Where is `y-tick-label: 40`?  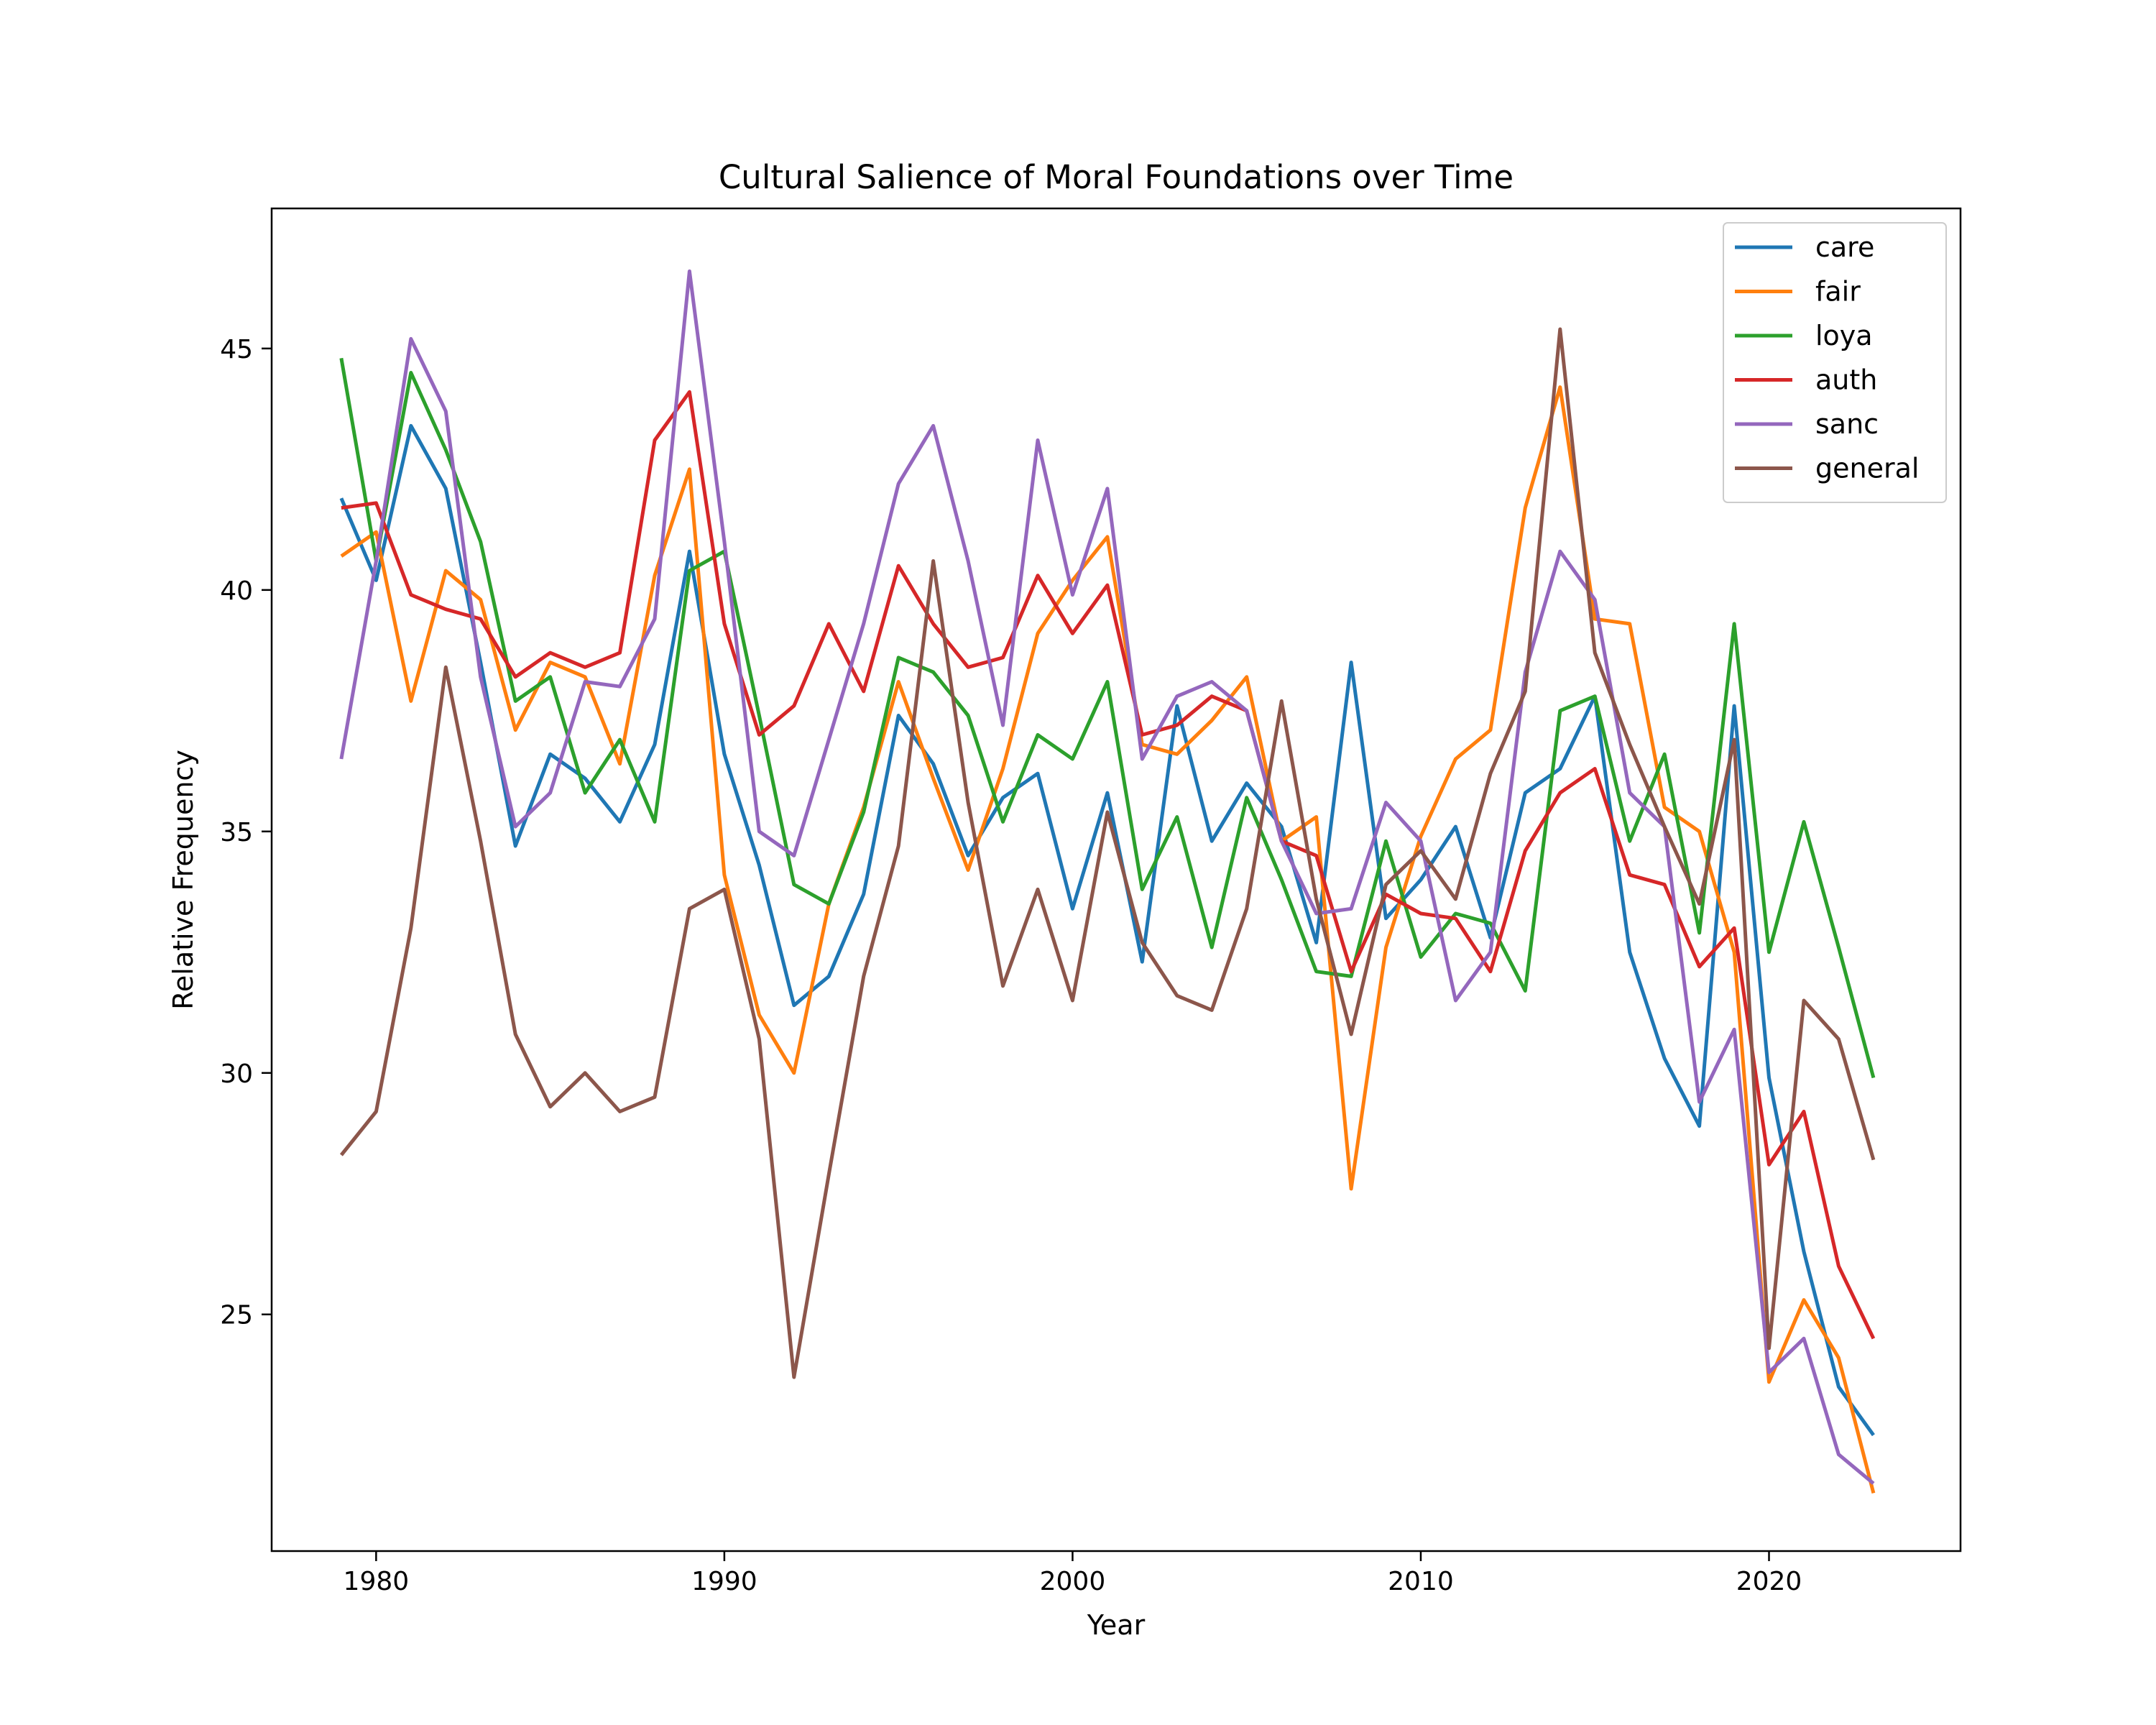
y-tick-label: 40 is located at coordinates (237, 591).